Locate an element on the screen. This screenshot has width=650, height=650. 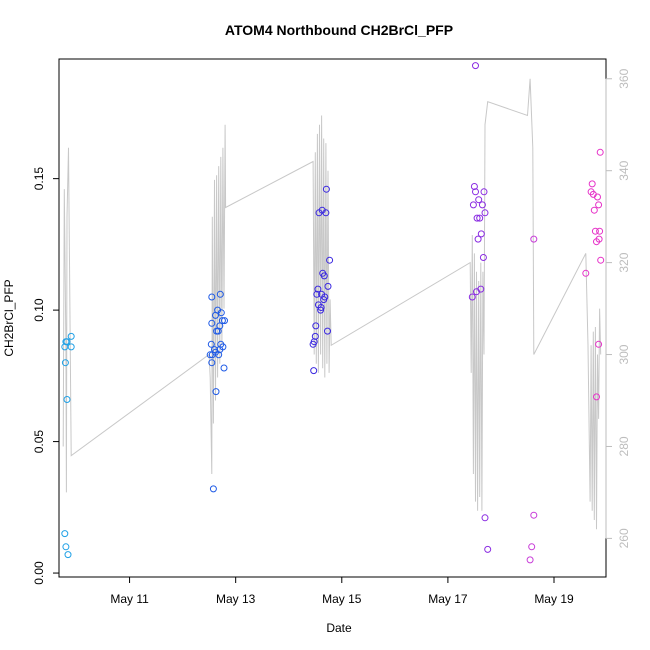
y2-tick-label: 260 is located at coordinates (624, 538).